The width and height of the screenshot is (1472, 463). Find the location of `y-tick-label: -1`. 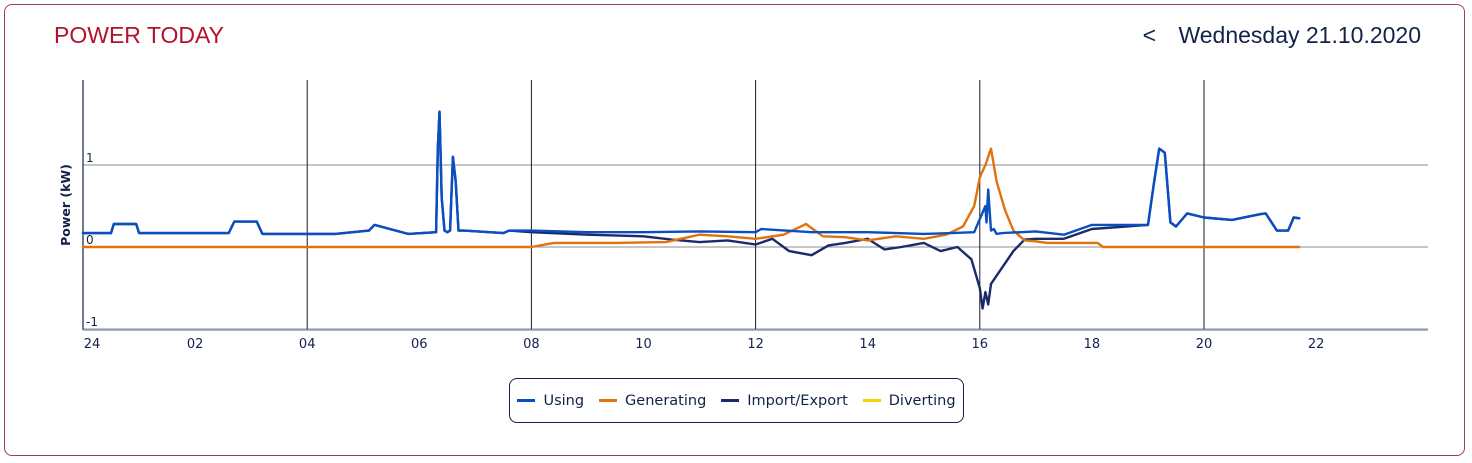

y-tick-label: -1 is located at coordinates (92, 322).